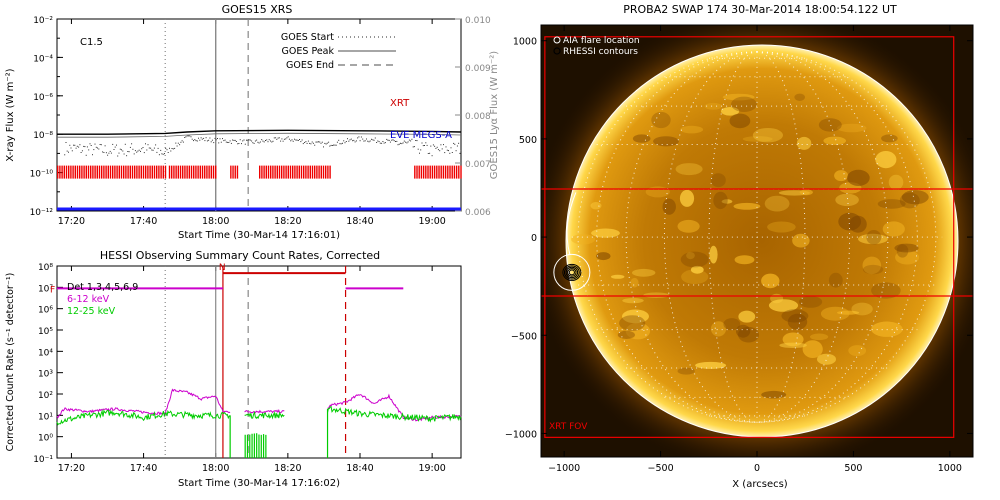 The height and width of the screenshot is (500, 1000). Describe the element at coordinates (564, 468) in the screenshot. I see `swap-xtick-label: −1000` at that location.